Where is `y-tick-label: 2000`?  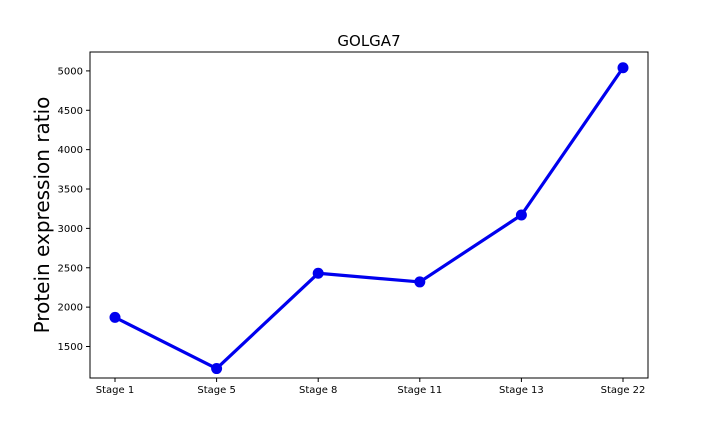 y-tick-label: 2000 is located at coordinates (70, 308).